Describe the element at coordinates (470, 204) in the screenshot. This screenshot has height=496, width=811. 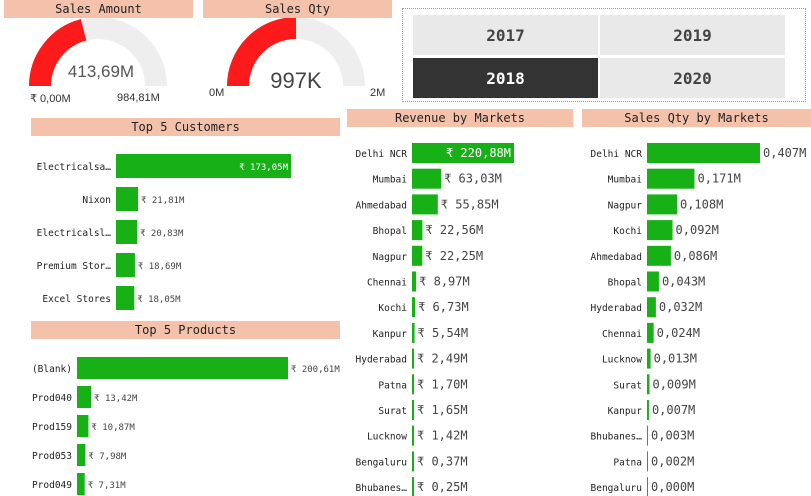
I see `data-label: ₹ 55,85M` at that location.